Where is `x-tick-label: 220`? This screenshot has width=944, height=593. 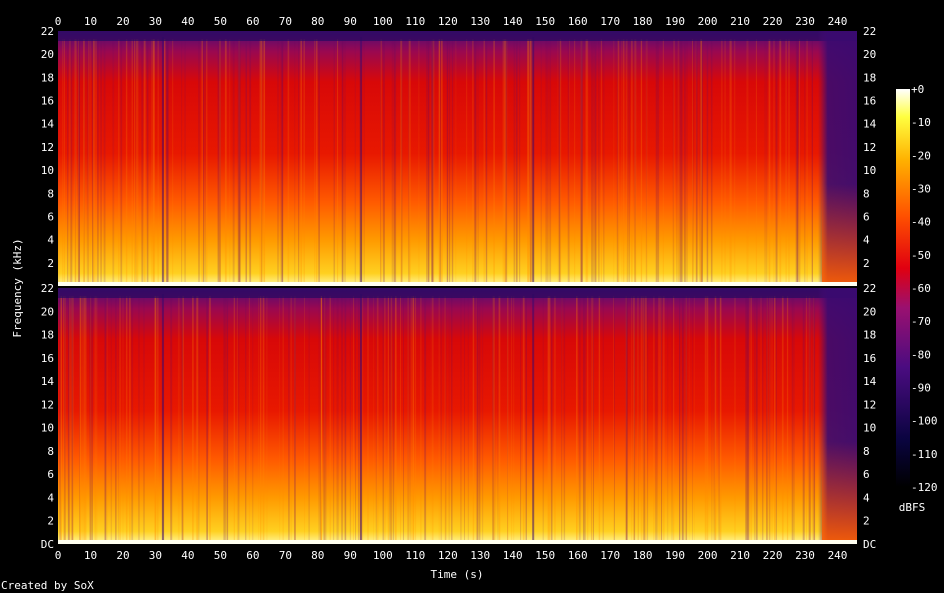
x-tick-label: 220 is located at coordinates (773, 555).